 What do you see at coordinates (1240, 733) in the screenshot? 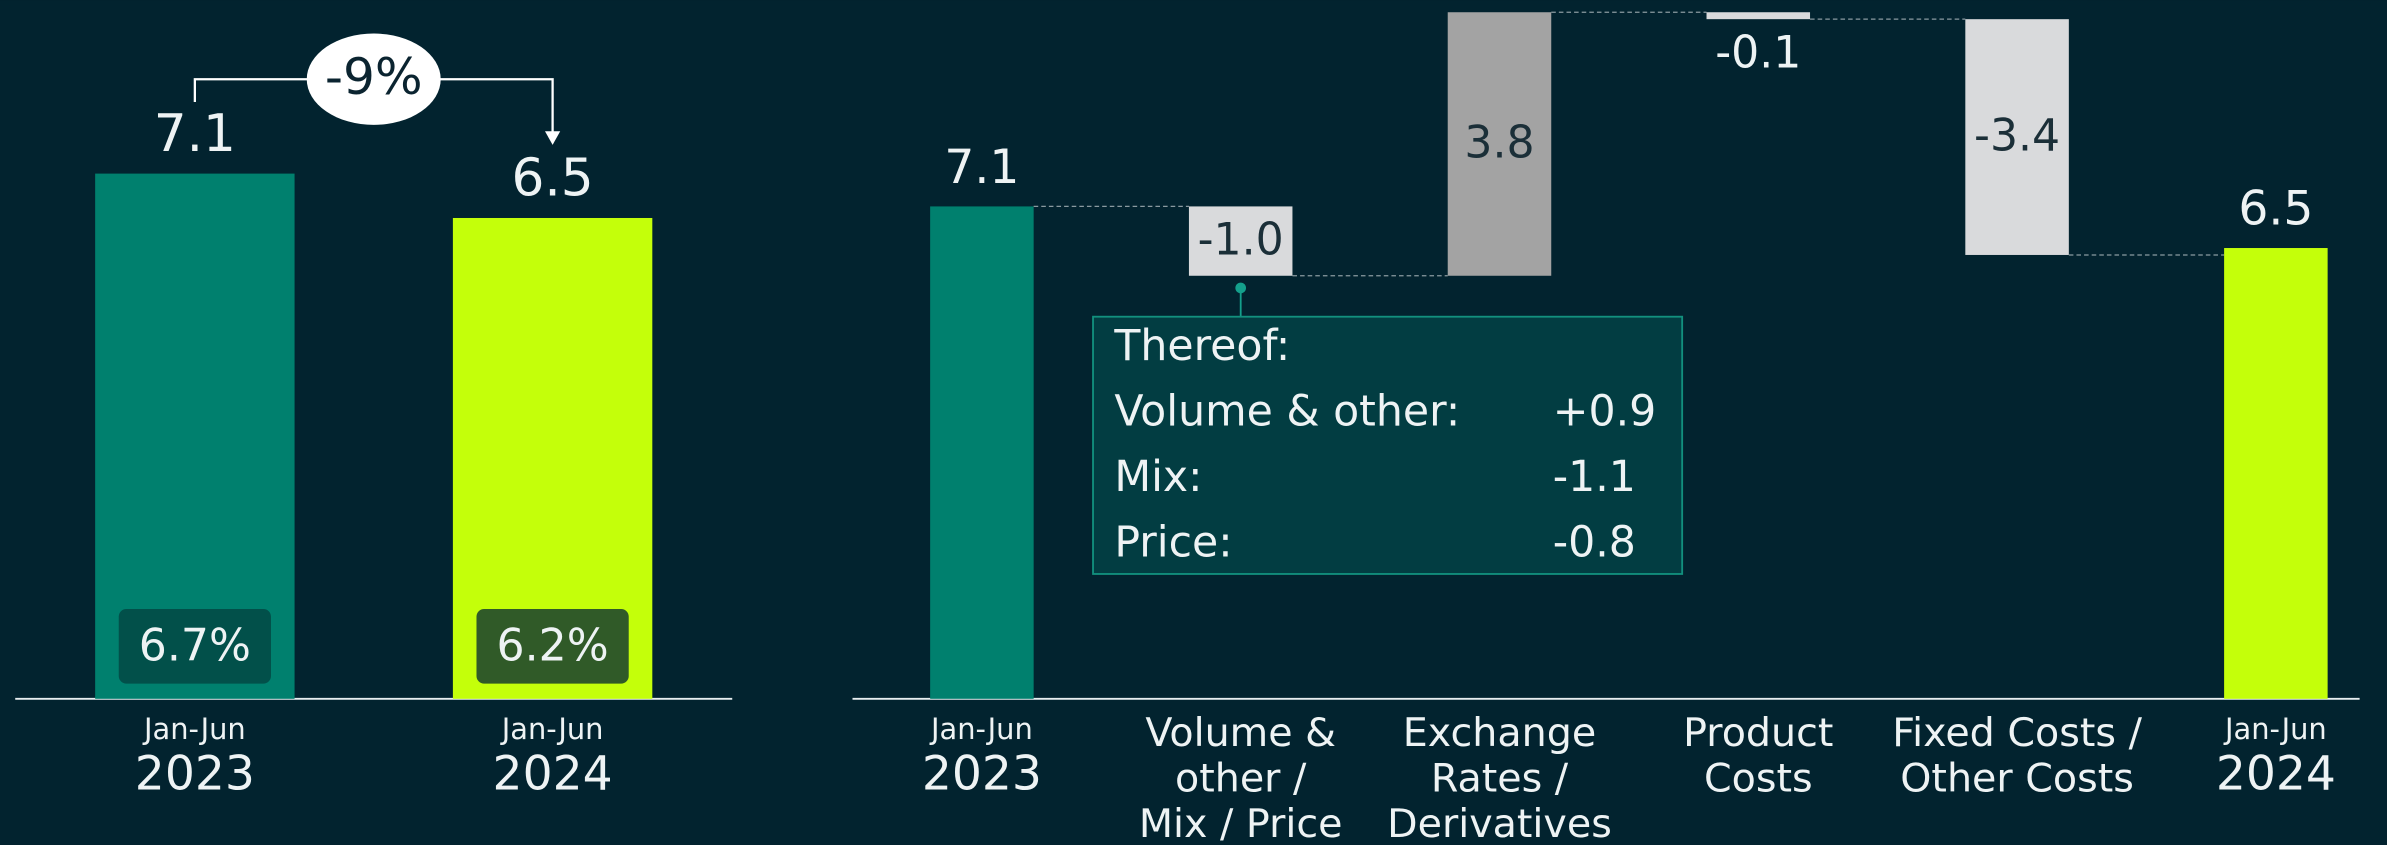
I see `x-tick-label: Volume &` at bounding box center [1240, 733].